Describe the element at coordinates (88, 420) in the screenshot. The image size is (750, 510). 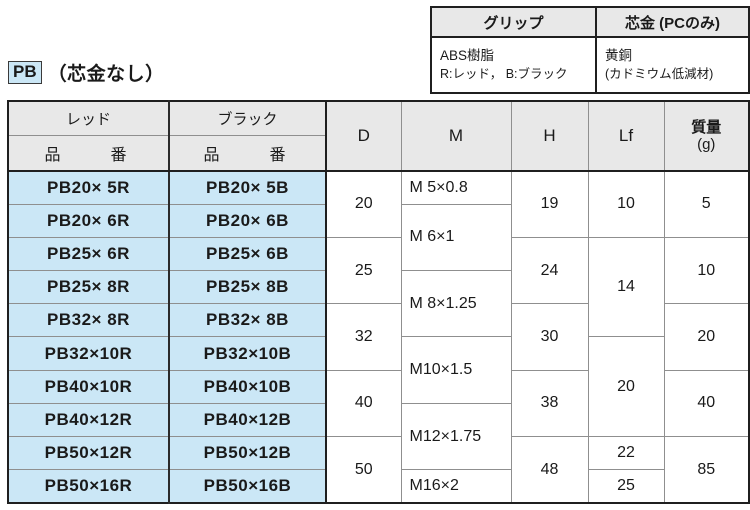
I see `part-number-red: PB40×12R` at that location.